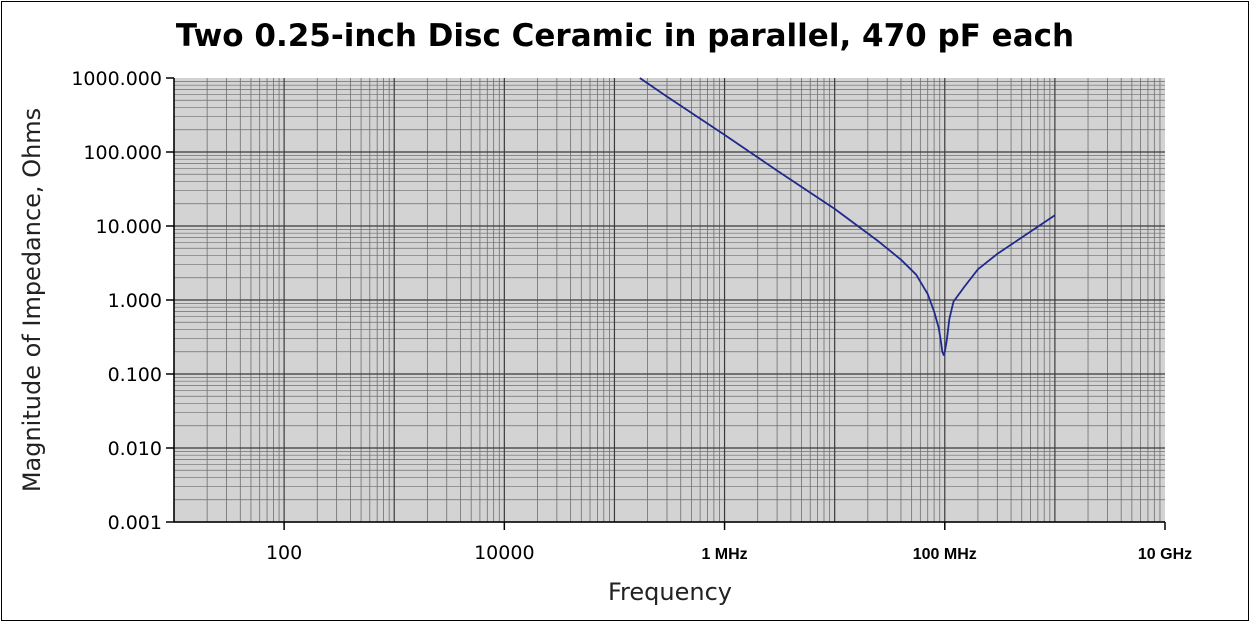 The width and height of the screenshot is (1250, 622). What do you see at coordinates (284, 553) in the screenshot?
I see `x-tick-label: 100` at bounding box center [284, 553].